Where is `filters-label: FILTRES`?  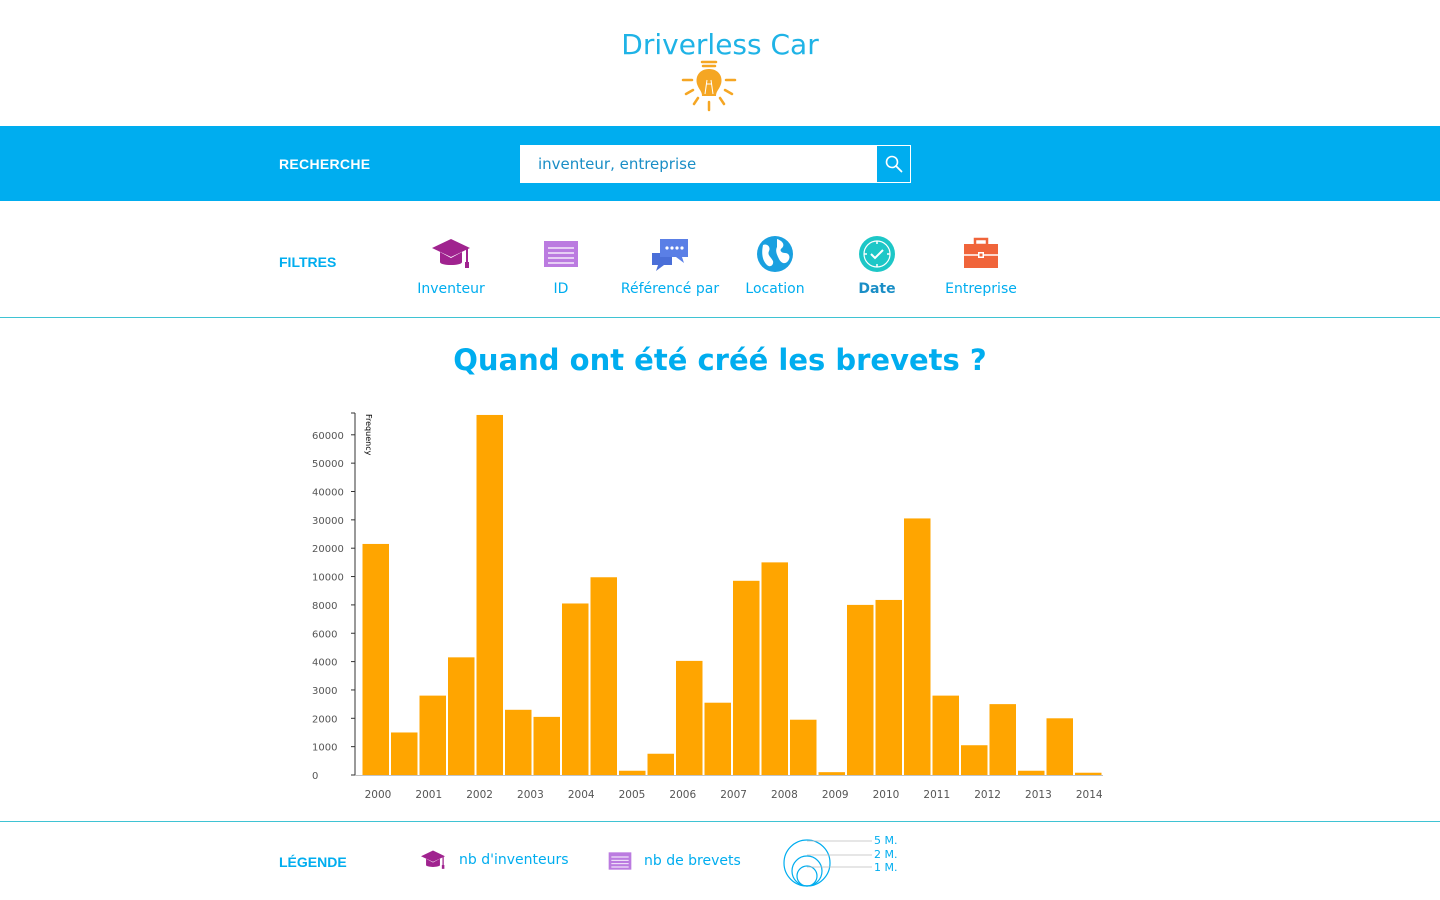
filters-label: FILTRES is located at coordinates (307, 262).